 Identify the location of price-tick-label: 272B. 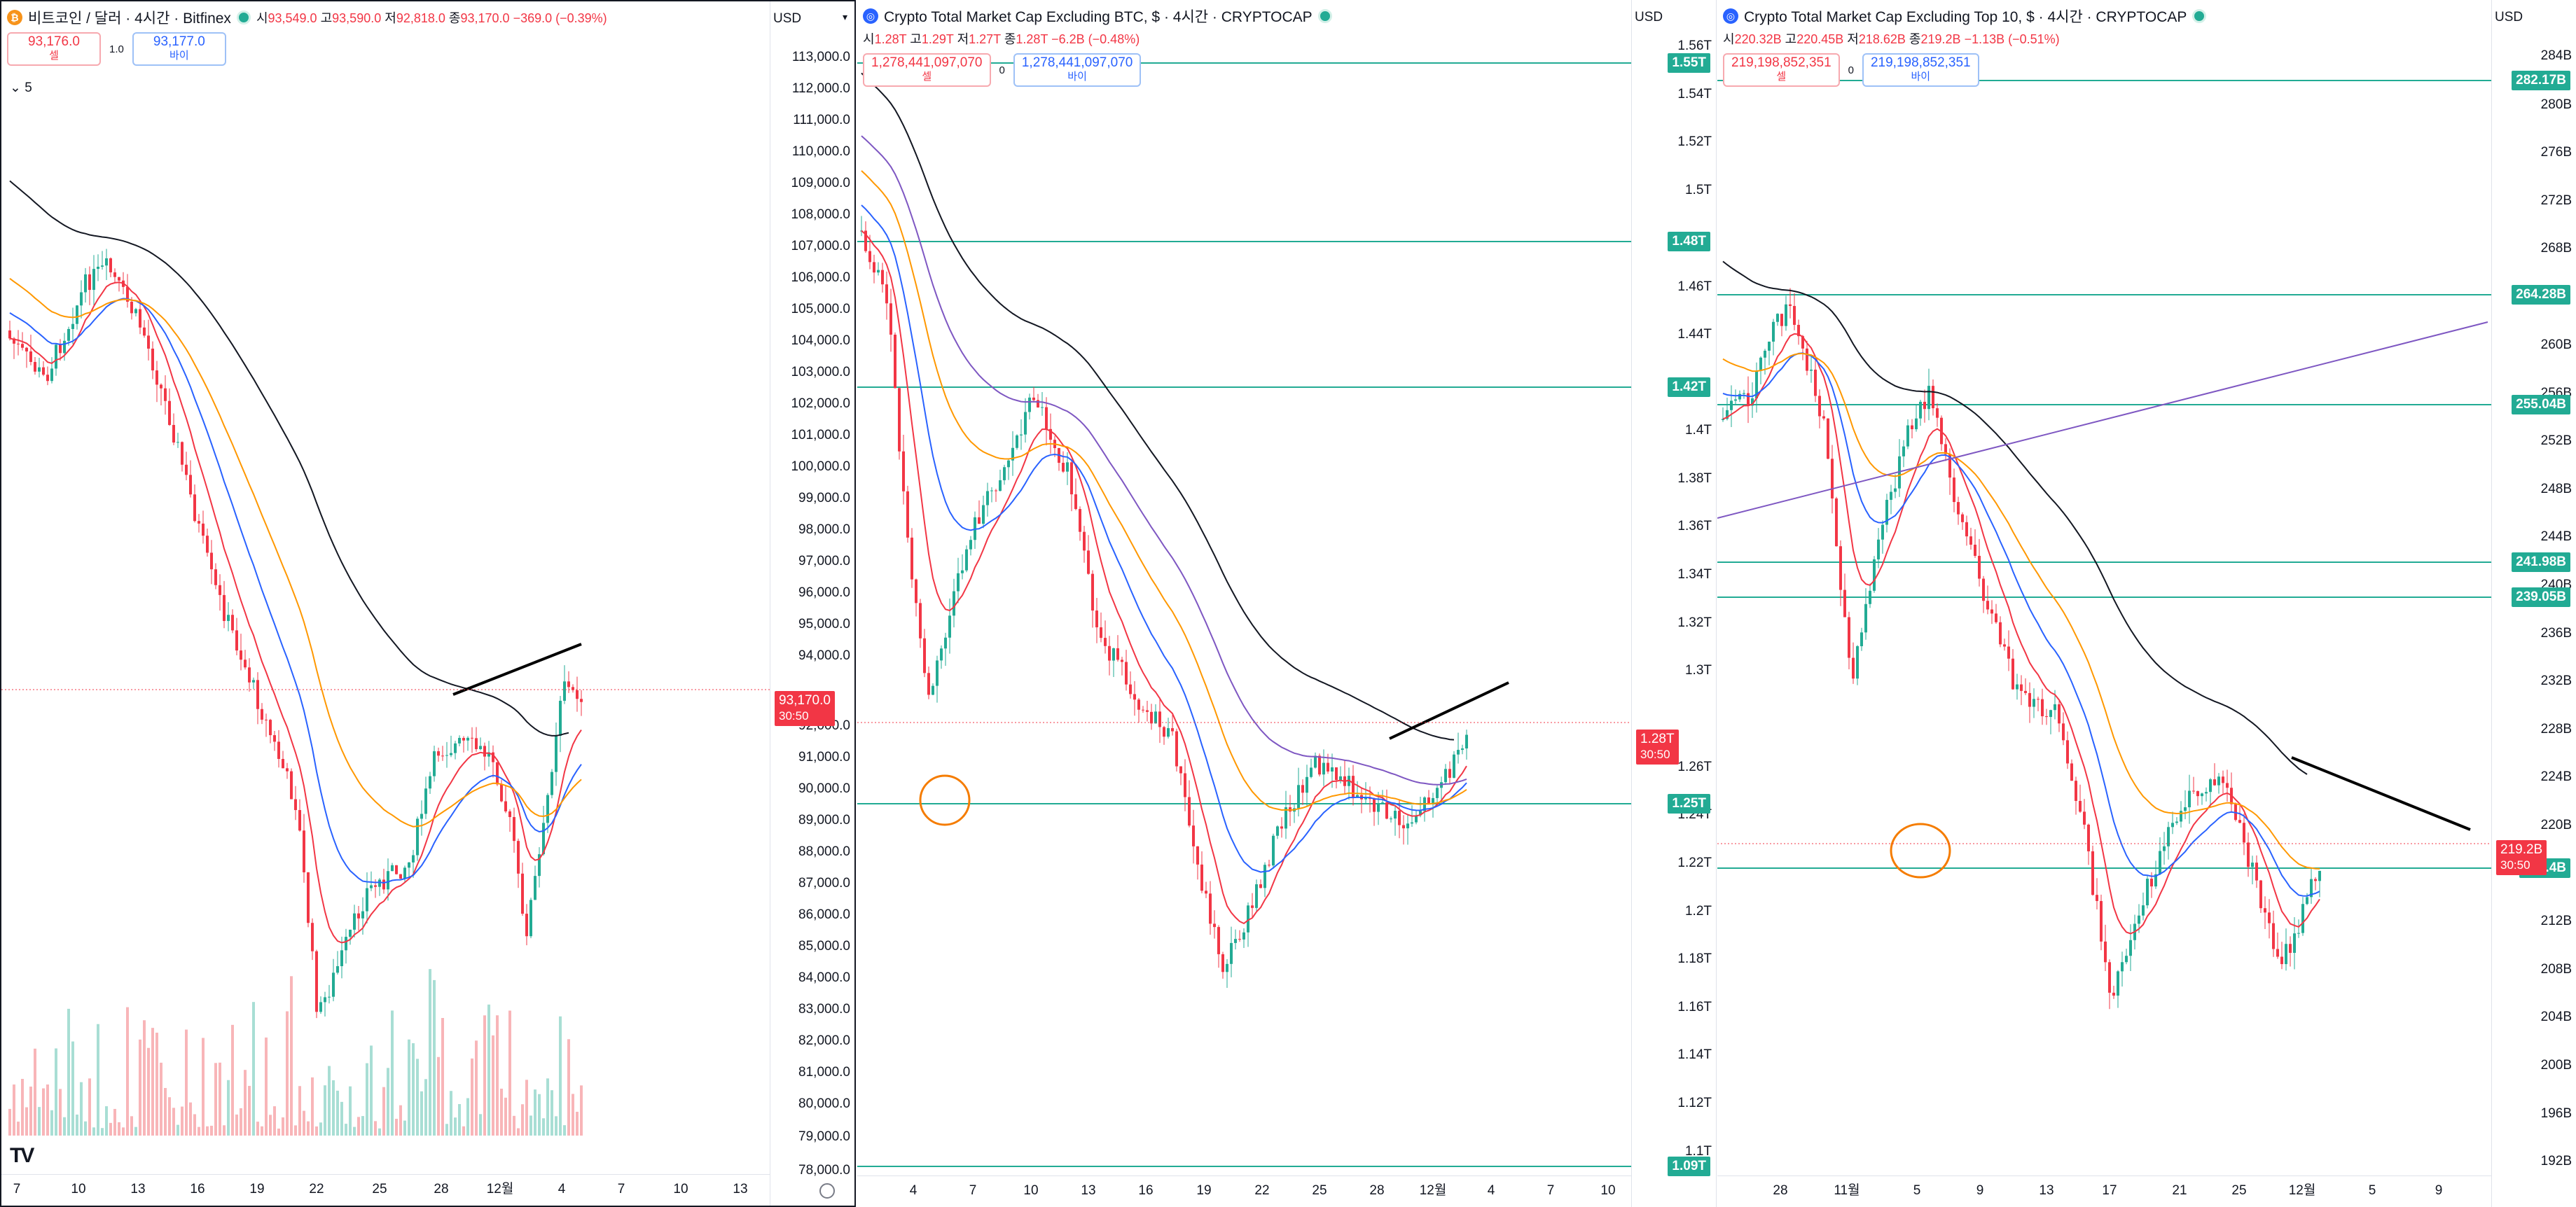
(2556, 200).